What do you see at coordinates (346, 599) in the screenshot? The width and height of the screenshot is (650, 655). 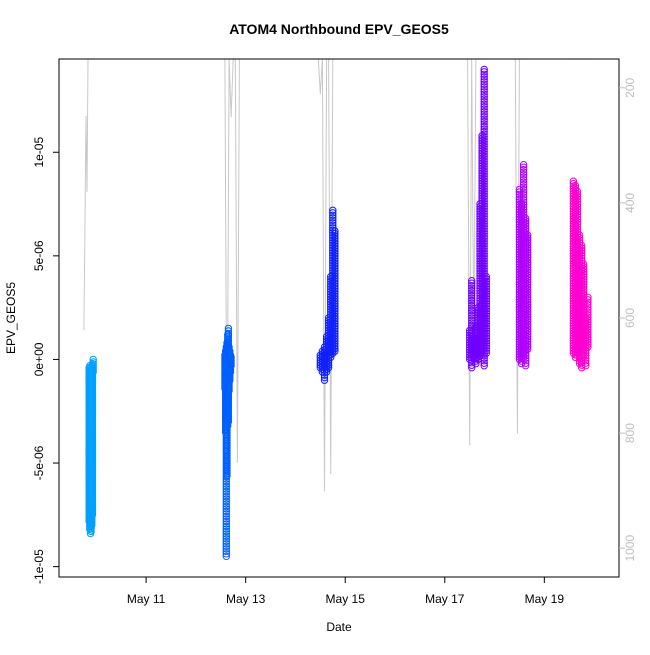 I see `x-tick-label: May 15` at bounding box center [346, 599].